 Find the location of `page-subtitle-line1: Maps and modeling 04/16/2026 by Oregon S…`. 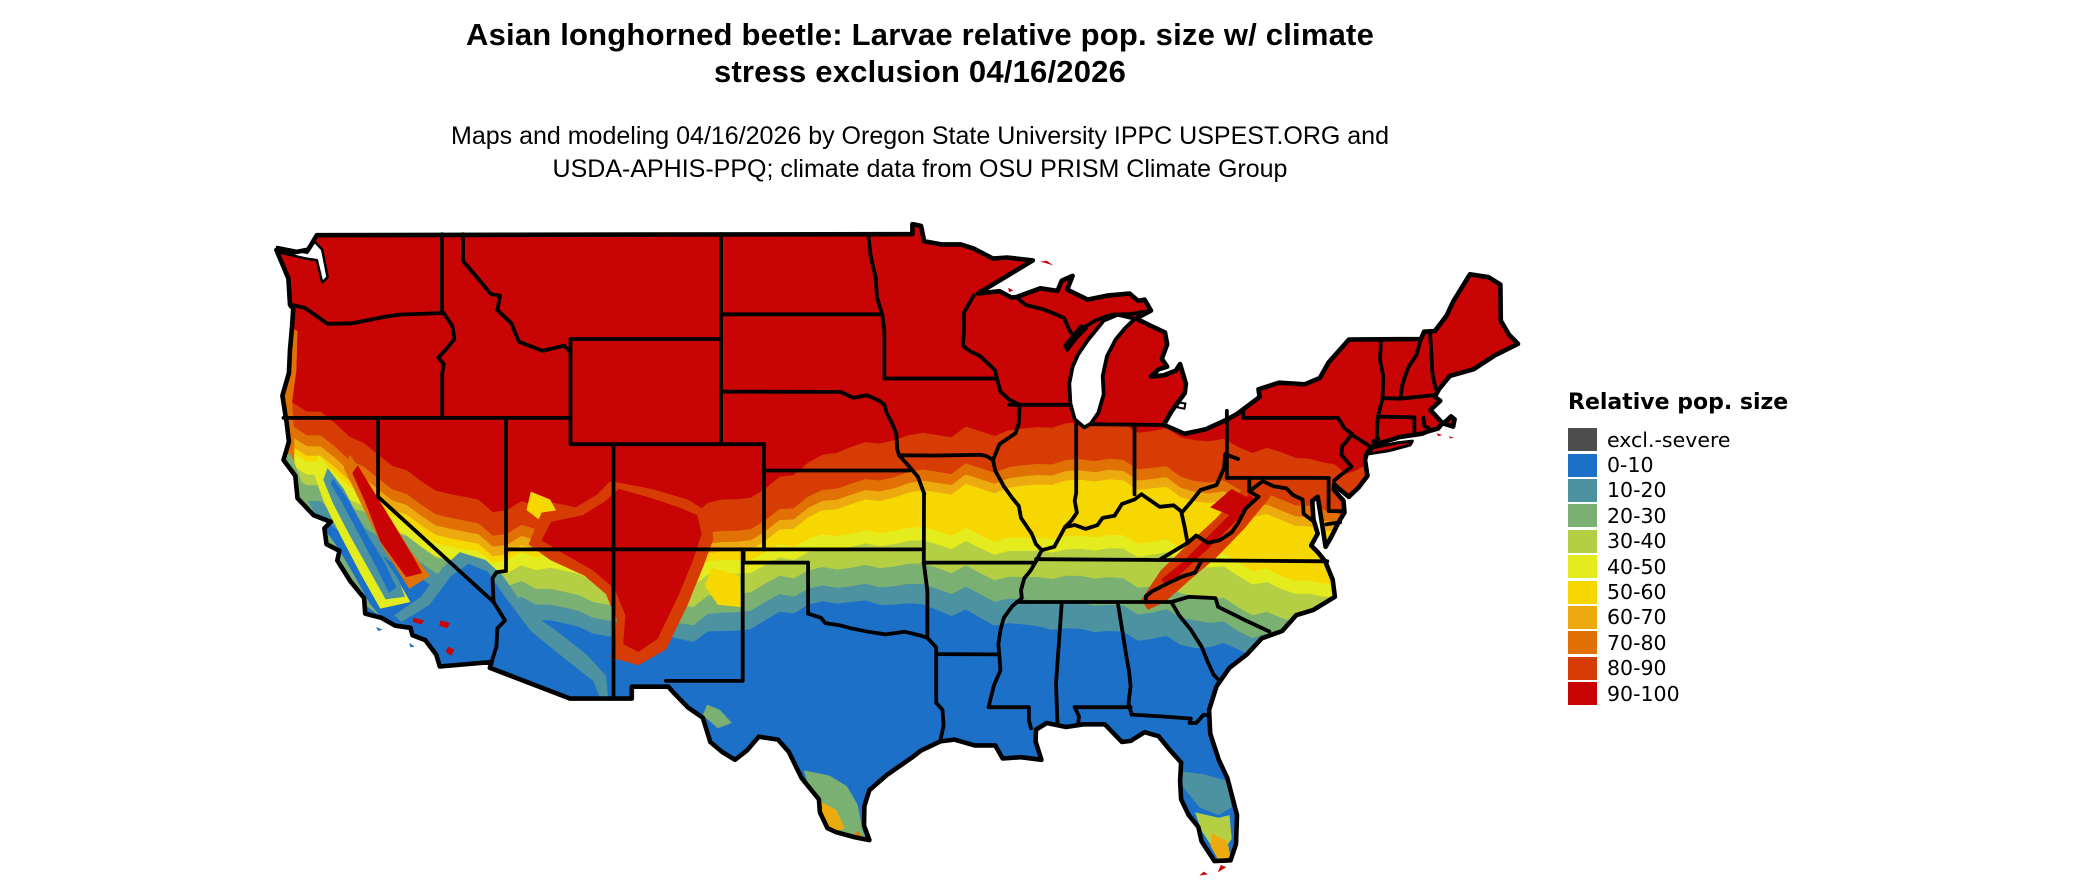

page-subtitle-line1: Maps and modeling 04/16/2026 by Oregon S… is located at coordinates (920, 136).